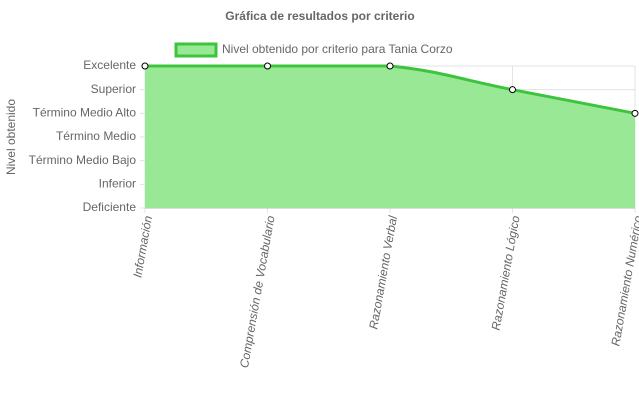  I want to click on y-tick-label: Inferior, so click(117, 184).